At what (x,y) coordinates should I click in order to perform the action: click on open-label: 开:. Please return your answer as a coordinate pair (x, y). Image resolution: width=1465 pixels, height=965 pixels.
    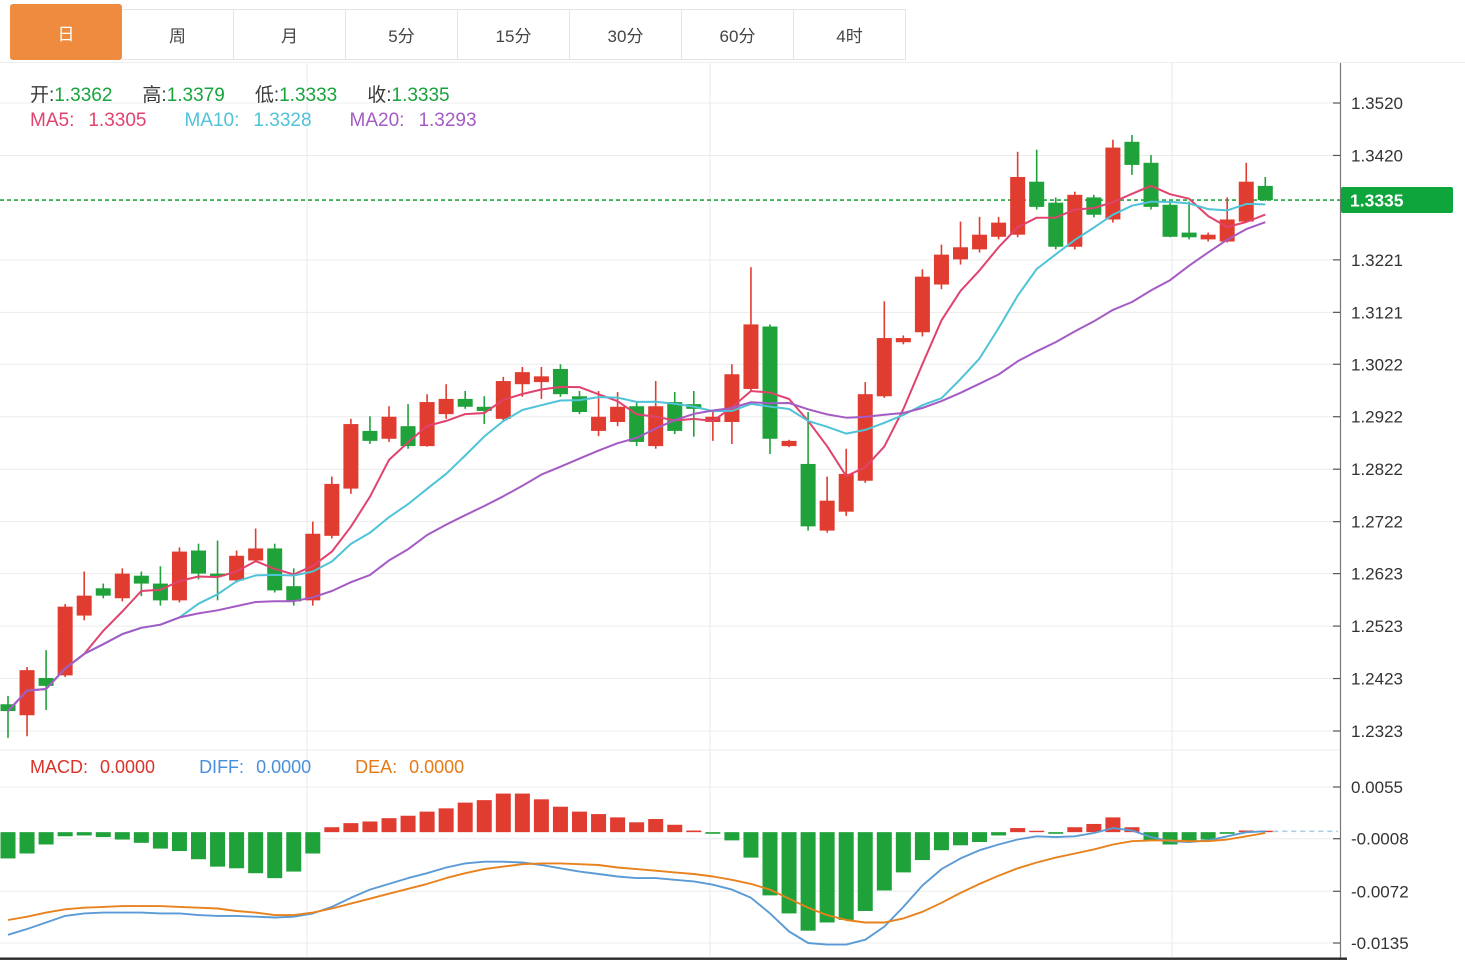
    Looking at the image, I should click on (42, 95).